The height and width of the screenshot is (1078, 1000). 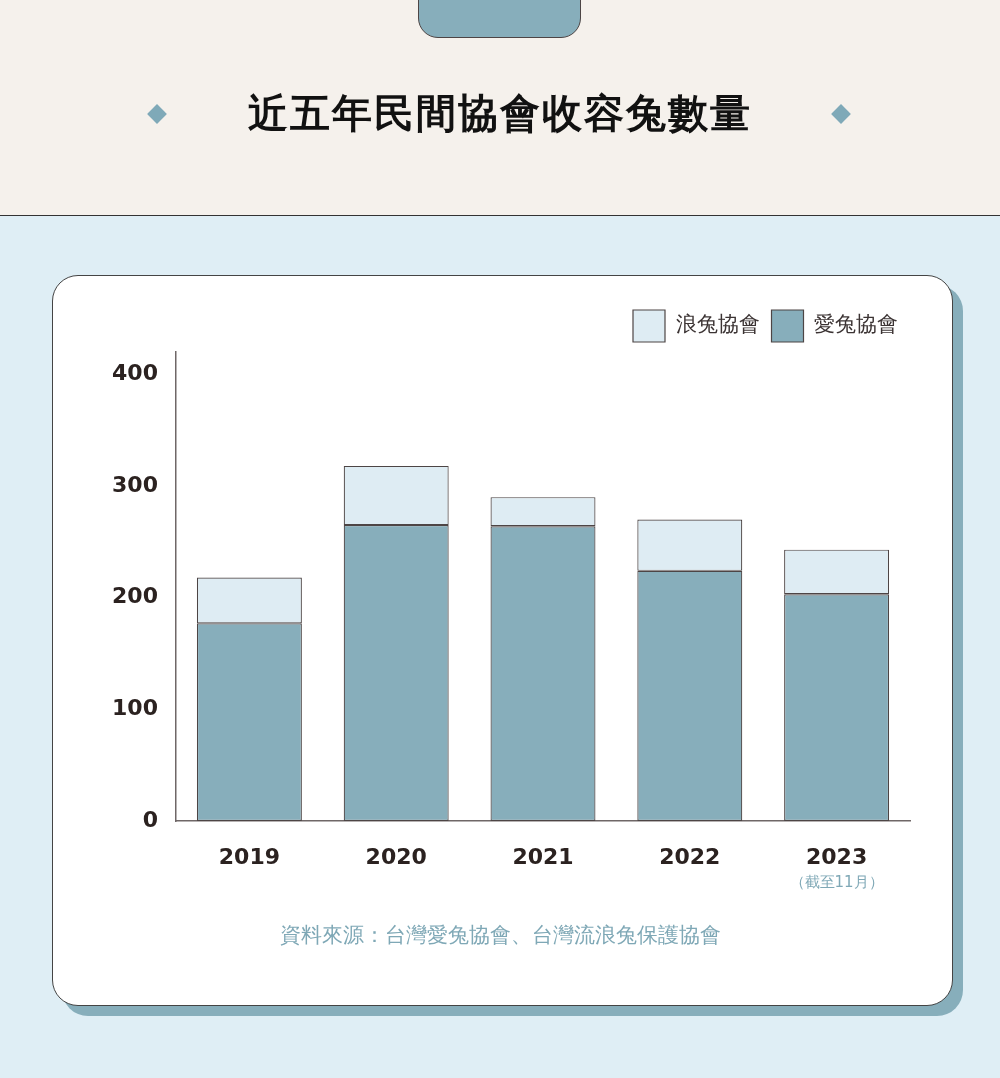 What do you see at coordinates (249, 856) in the screenshot?
I see `x-tick-label: 2019` at bounding box center [249, 856].